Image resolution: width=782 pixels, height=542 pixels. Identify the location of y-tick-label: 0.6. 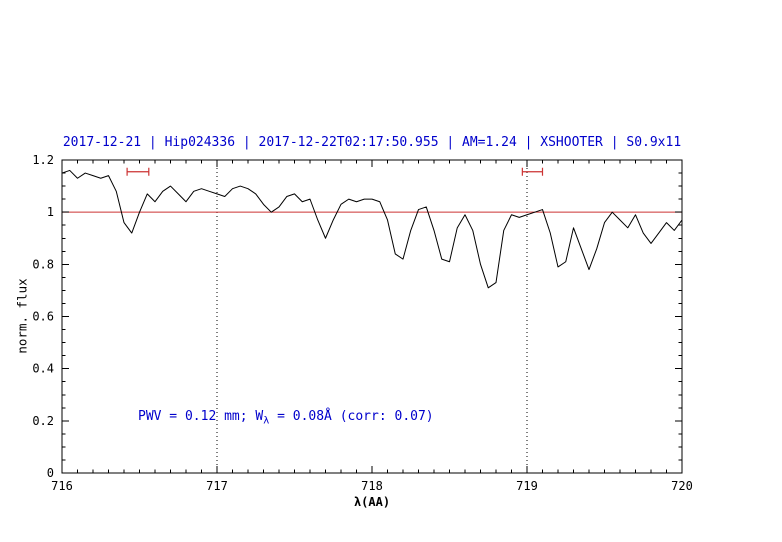
(43, 317).